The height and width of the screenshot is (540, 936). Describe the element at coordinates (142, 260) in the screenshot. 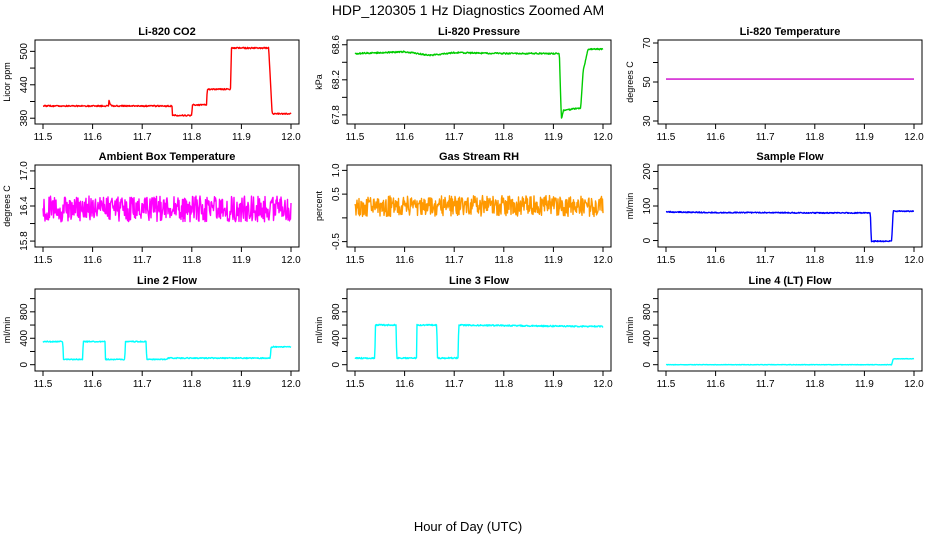

I see `panel-4-x-tick-label: 11.7` at that location.